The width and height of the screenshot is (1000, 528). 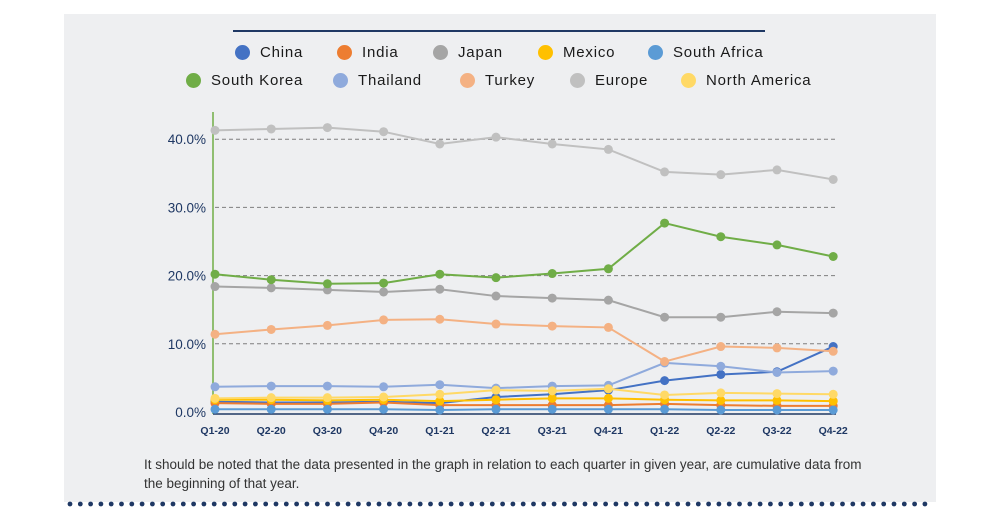 What do you see at coordinates (187, 276) in the screenshot?
I see `y-tick-label: 20.0%` at bounding box center [187, 276].